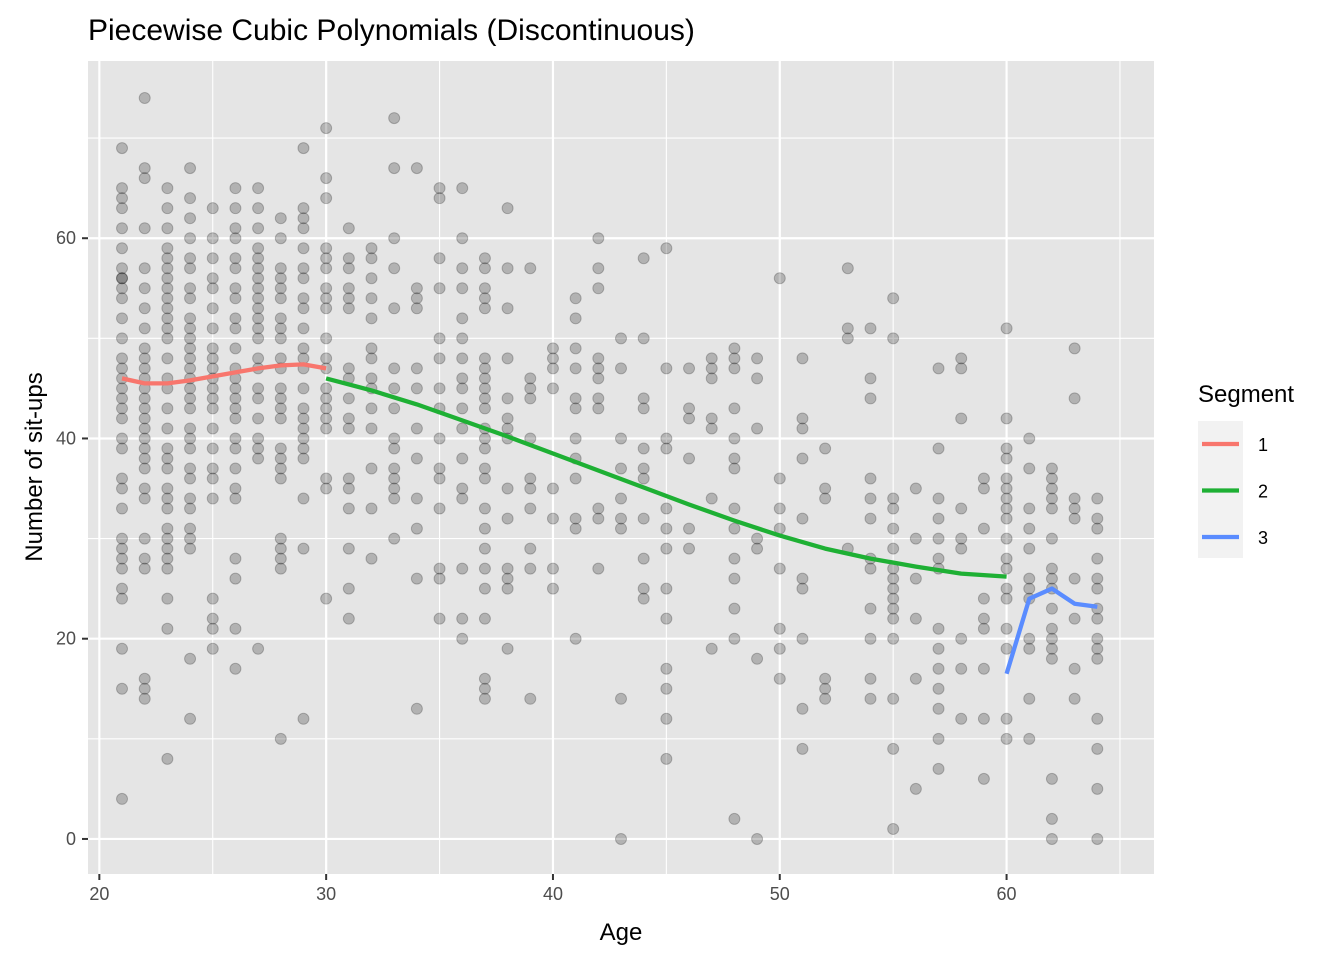 This screenshot has height=960, width=1344. What do you see at coordinates (99, 894) in the screenshot?
I see `x-tick-label: 20` at bounding box center [99, 894].